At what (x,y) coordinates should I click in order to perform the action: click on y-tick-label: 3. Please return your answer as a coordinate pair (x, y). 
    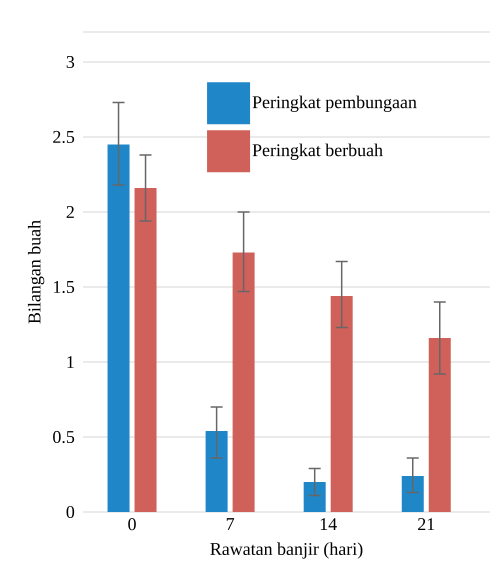
    Looking at the image, I should click on (70, 62).